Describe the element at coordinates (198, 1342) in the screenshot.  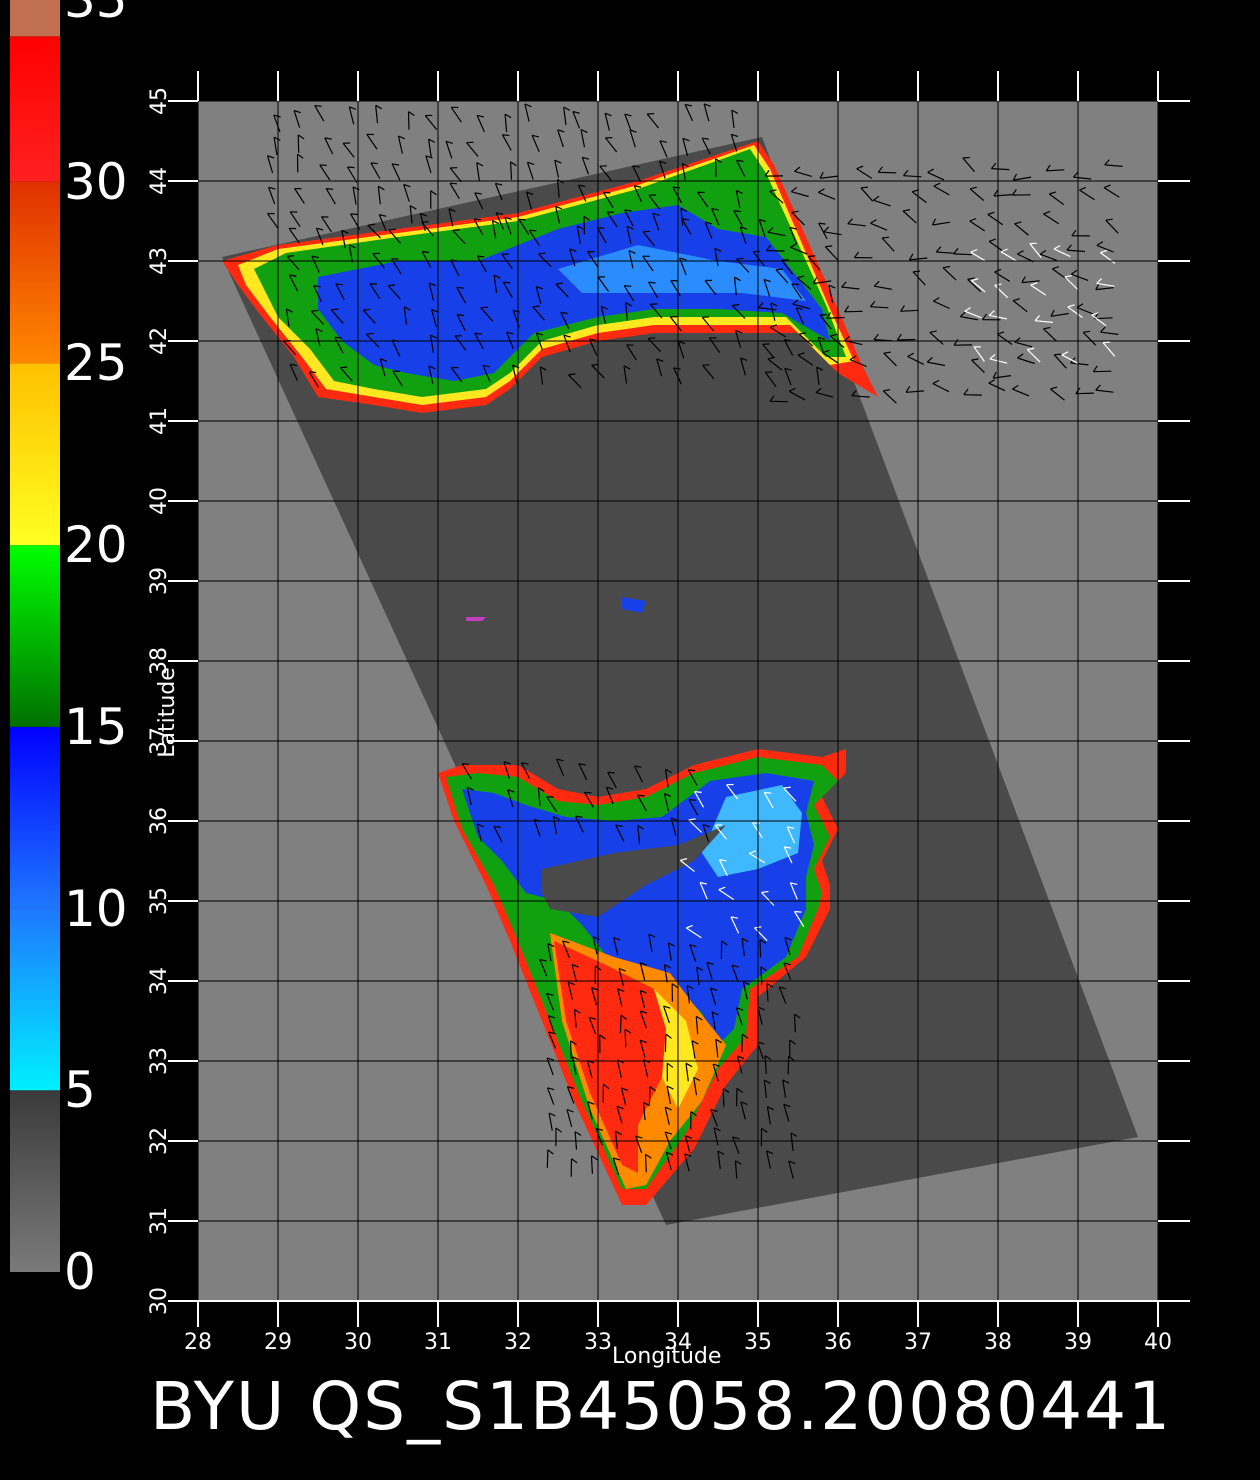
I see `x-tick-label: 28` at that location.